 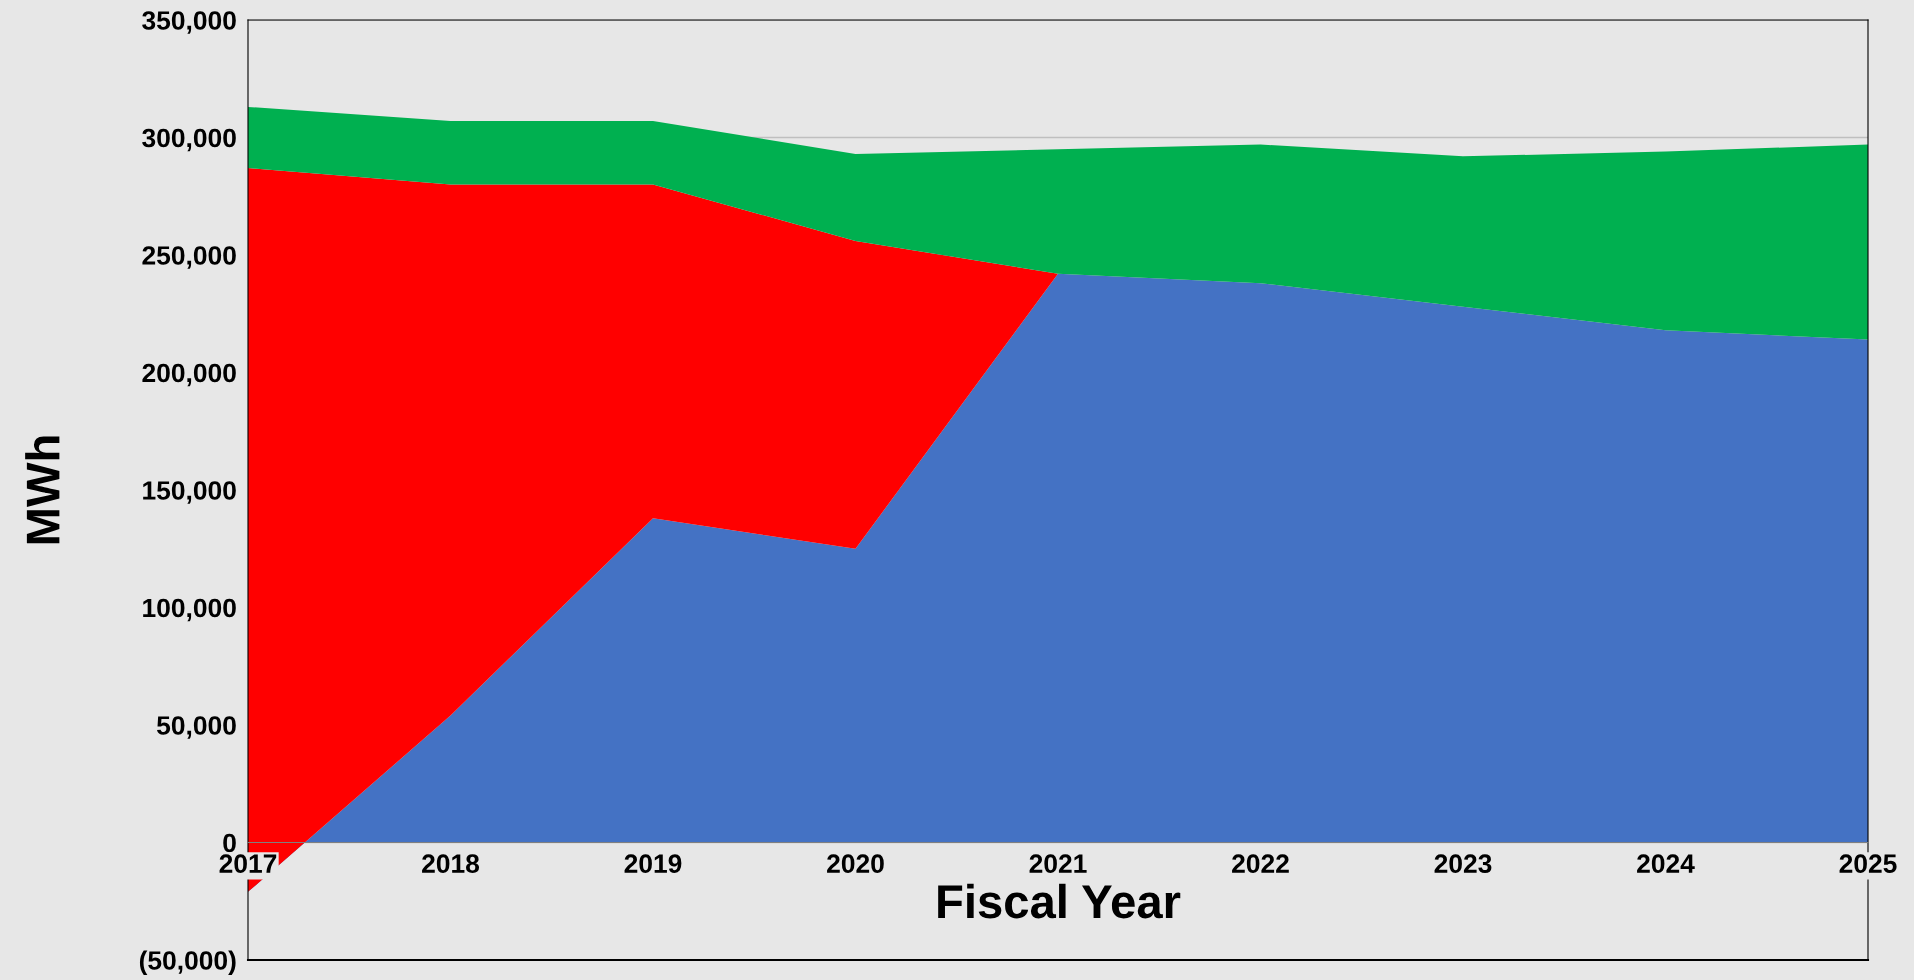 What do you see at coordinates (1666, 863) in the screenshot?
I see `x-tick-label: 2024` at bounding box center [1666, 863].